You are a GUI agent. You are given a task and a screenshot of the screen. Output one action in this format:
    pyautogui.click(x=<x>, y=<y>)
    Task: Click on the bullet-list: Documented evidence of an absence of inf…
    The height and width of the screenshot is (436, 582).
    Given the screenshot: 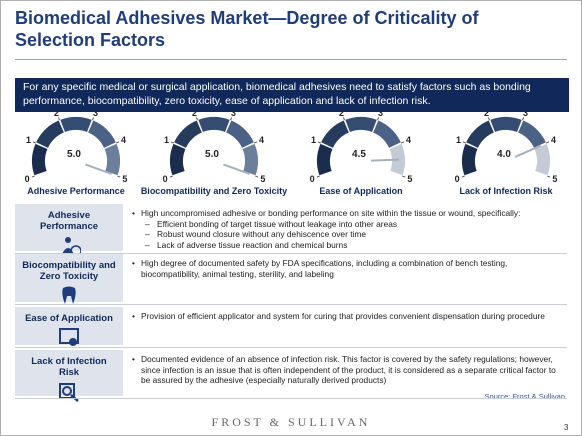 What is the action you would take?
    pyautogui.click(x=347, y=370)
    